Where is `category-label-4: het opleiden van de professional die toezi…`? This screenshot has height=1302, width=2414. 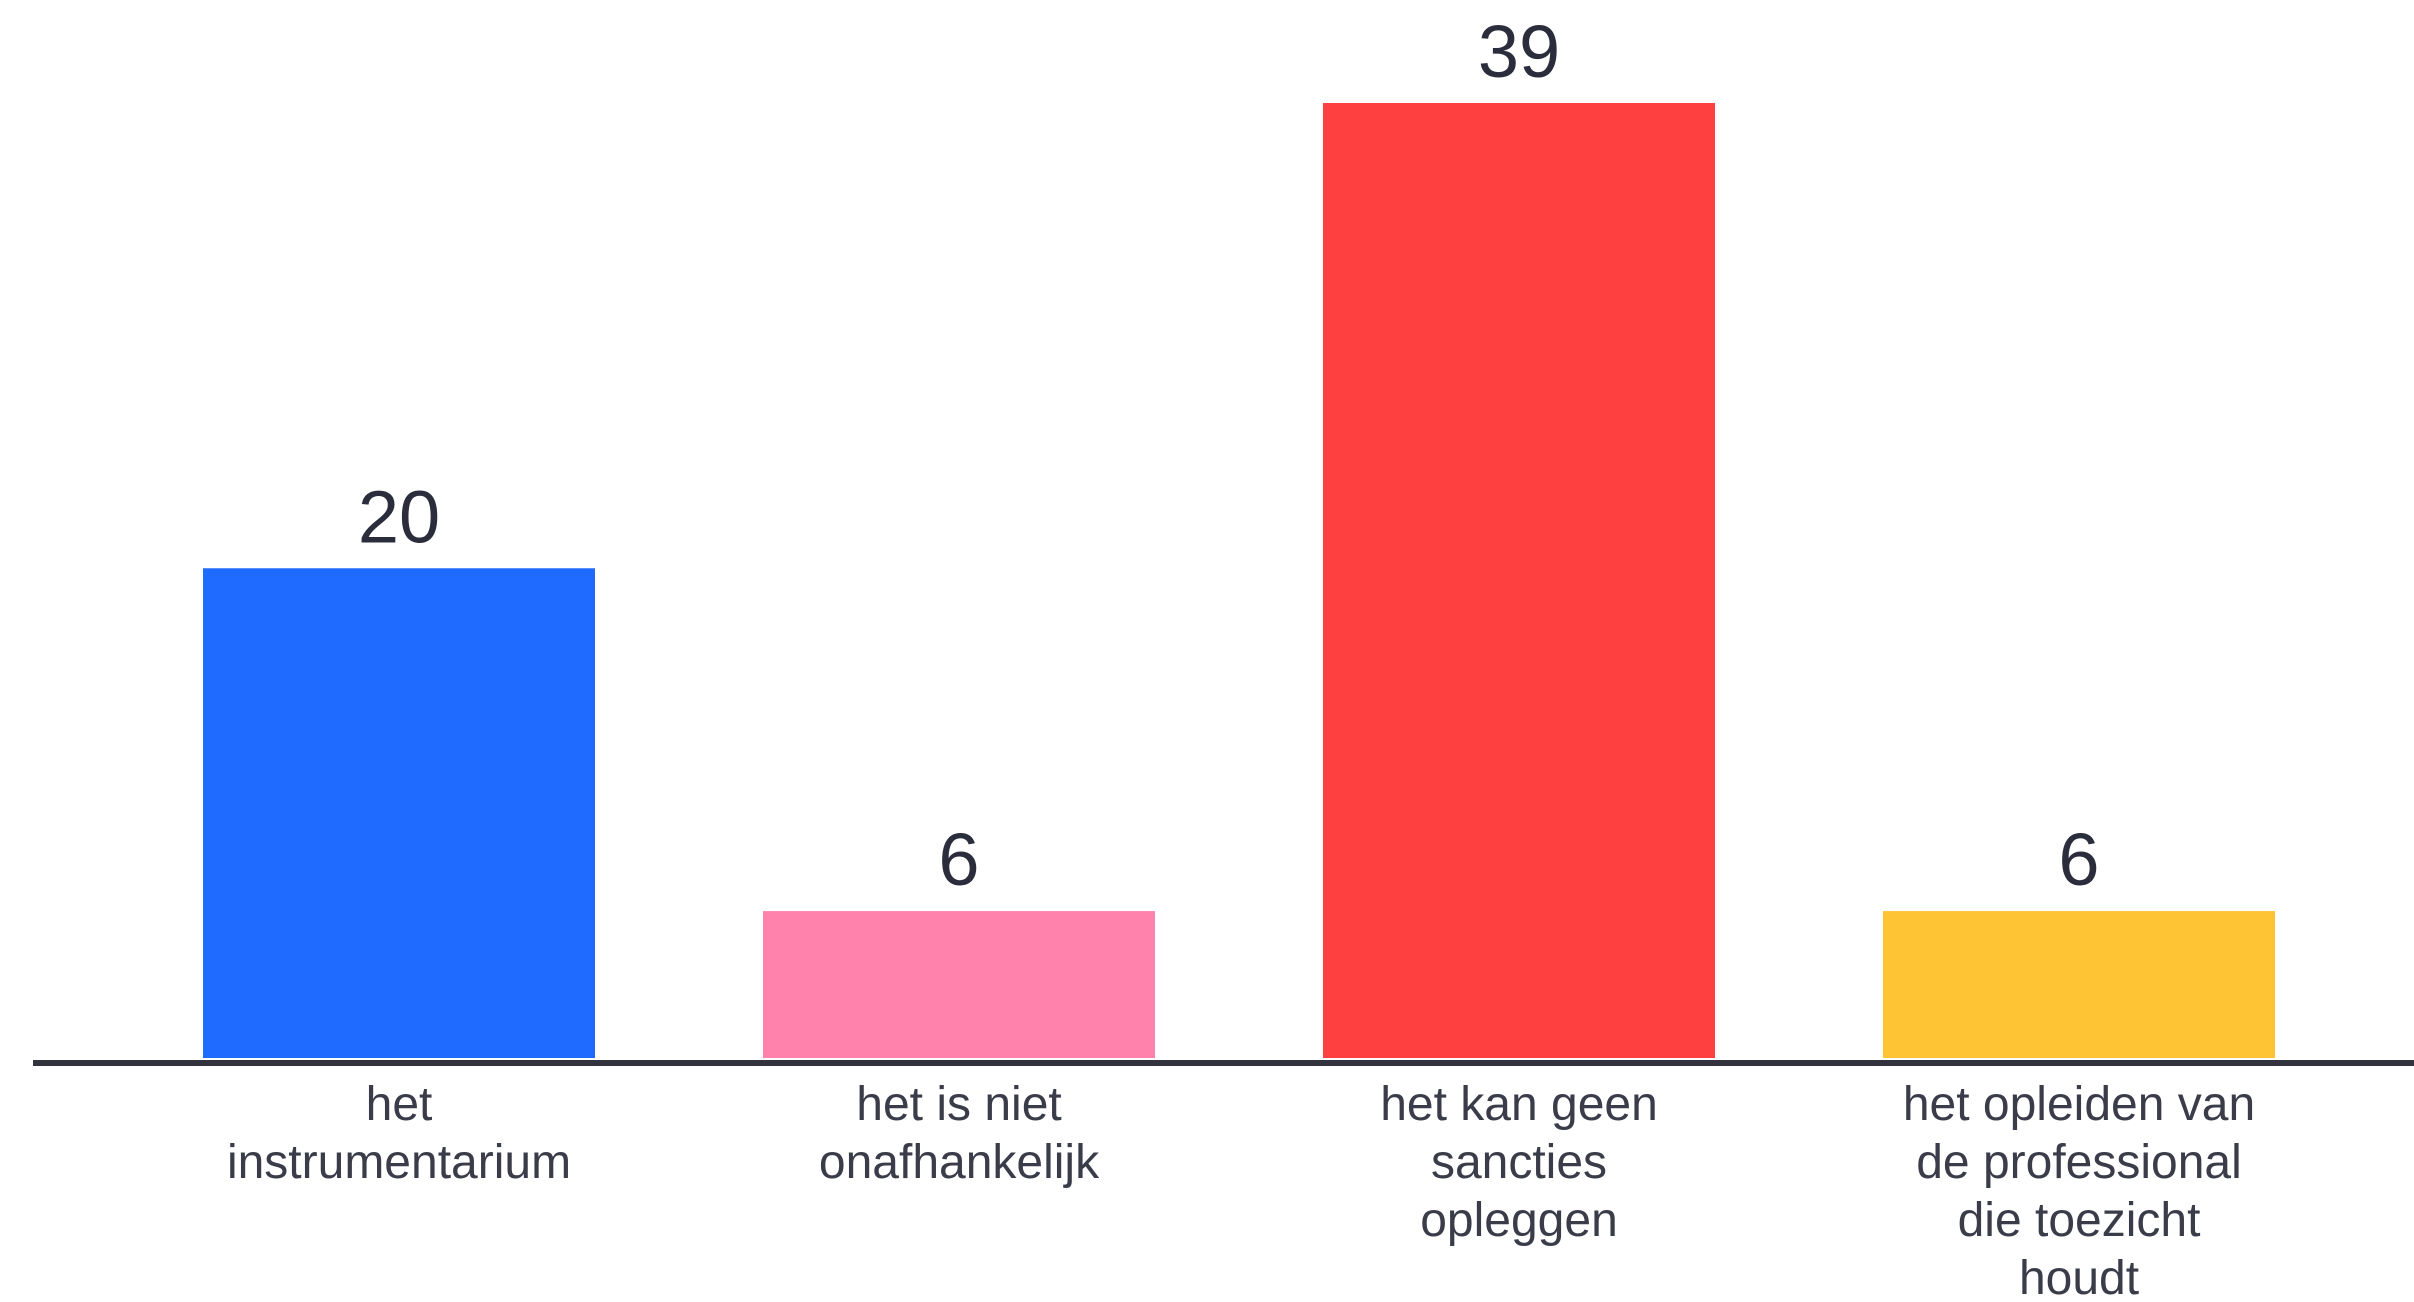 category-label-4: het opleiden van de professional die toezi… is located at coordinates (2079, 1190).